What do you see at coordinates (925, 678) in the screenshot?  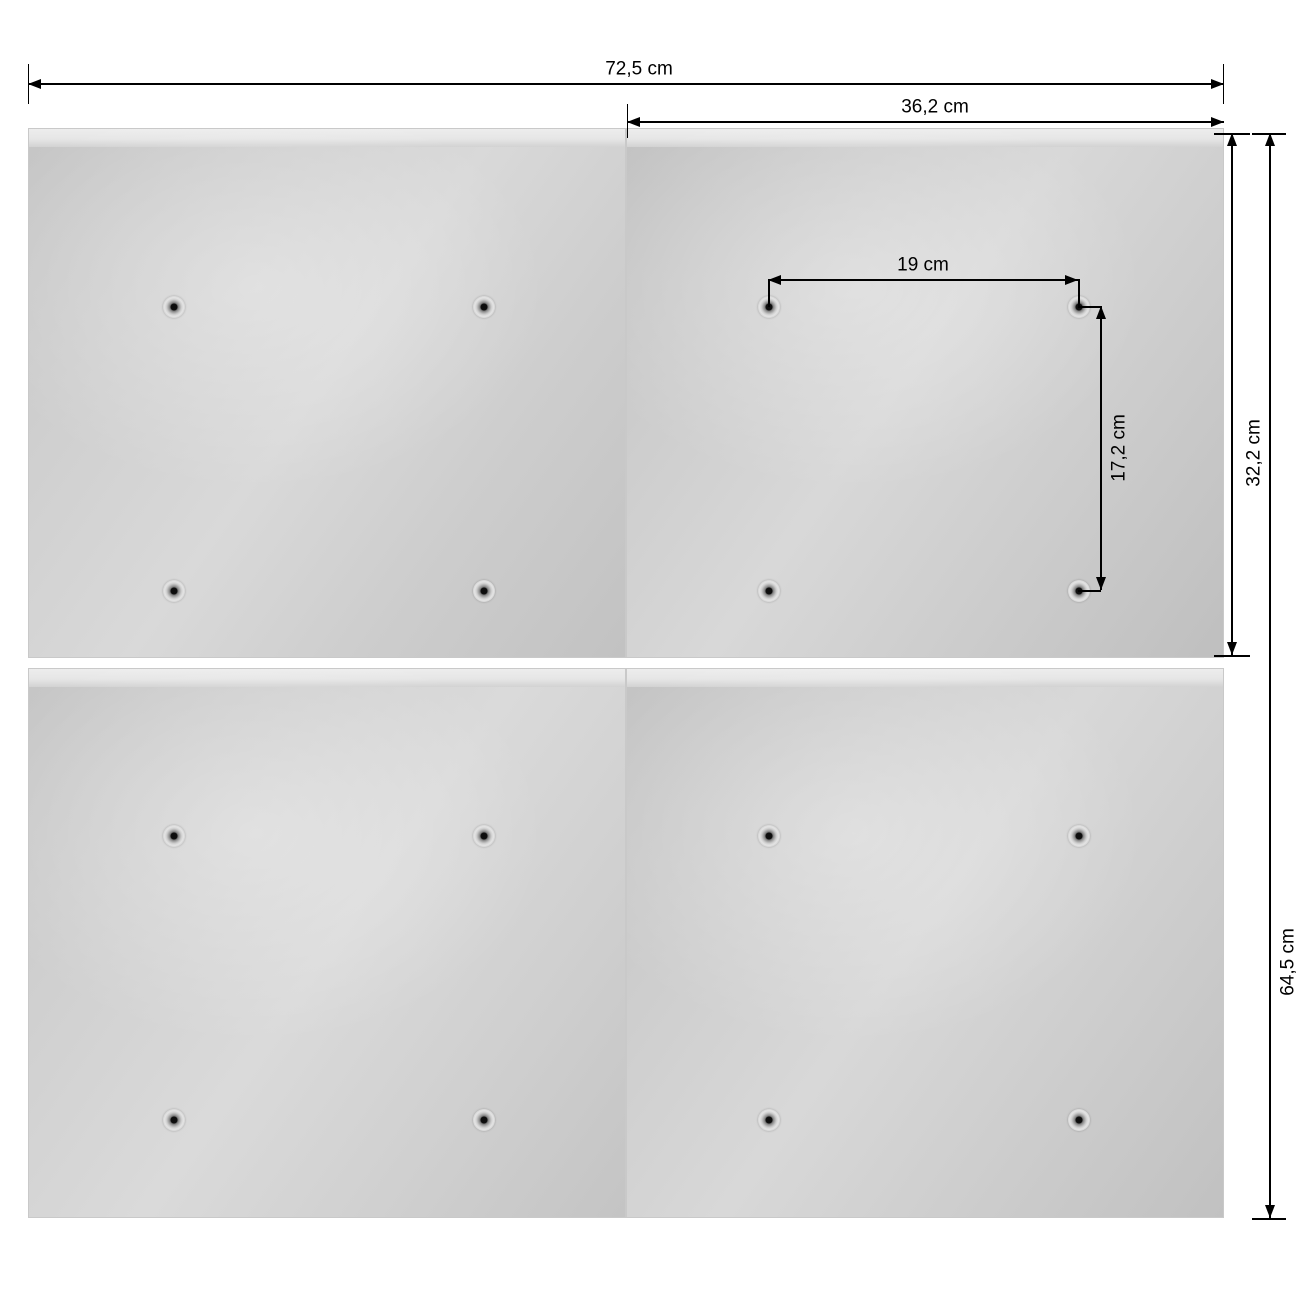 I see `panel-bottom-right-edge` at bounding box center [925, 678].